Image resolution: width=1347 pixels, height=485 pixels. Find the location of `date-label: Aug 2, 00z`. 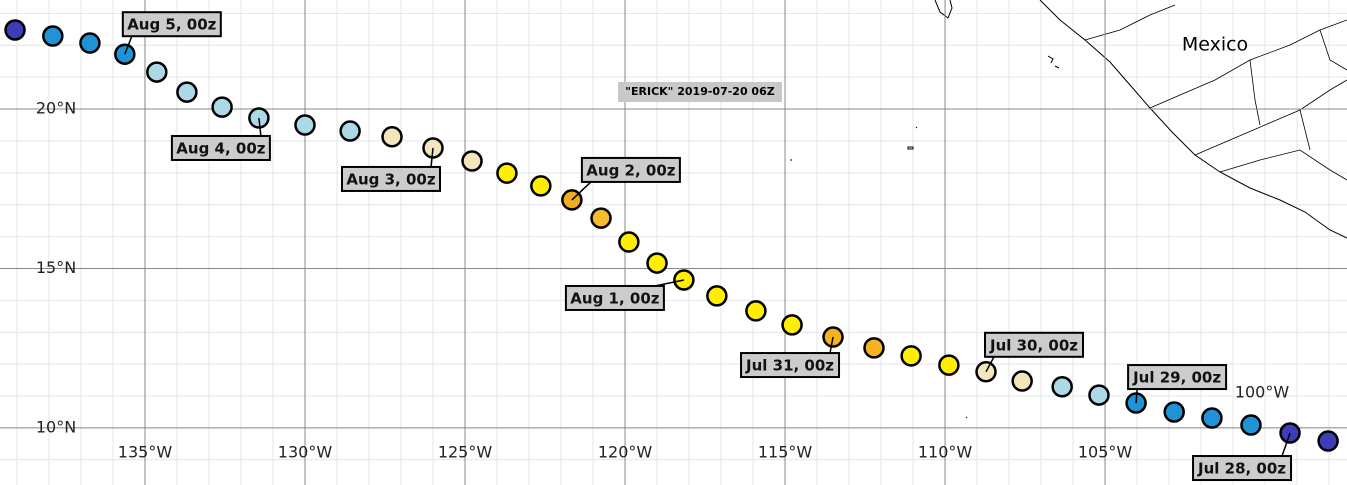

date-label: Aug 2, 00z is located at coordinates (630, 170).